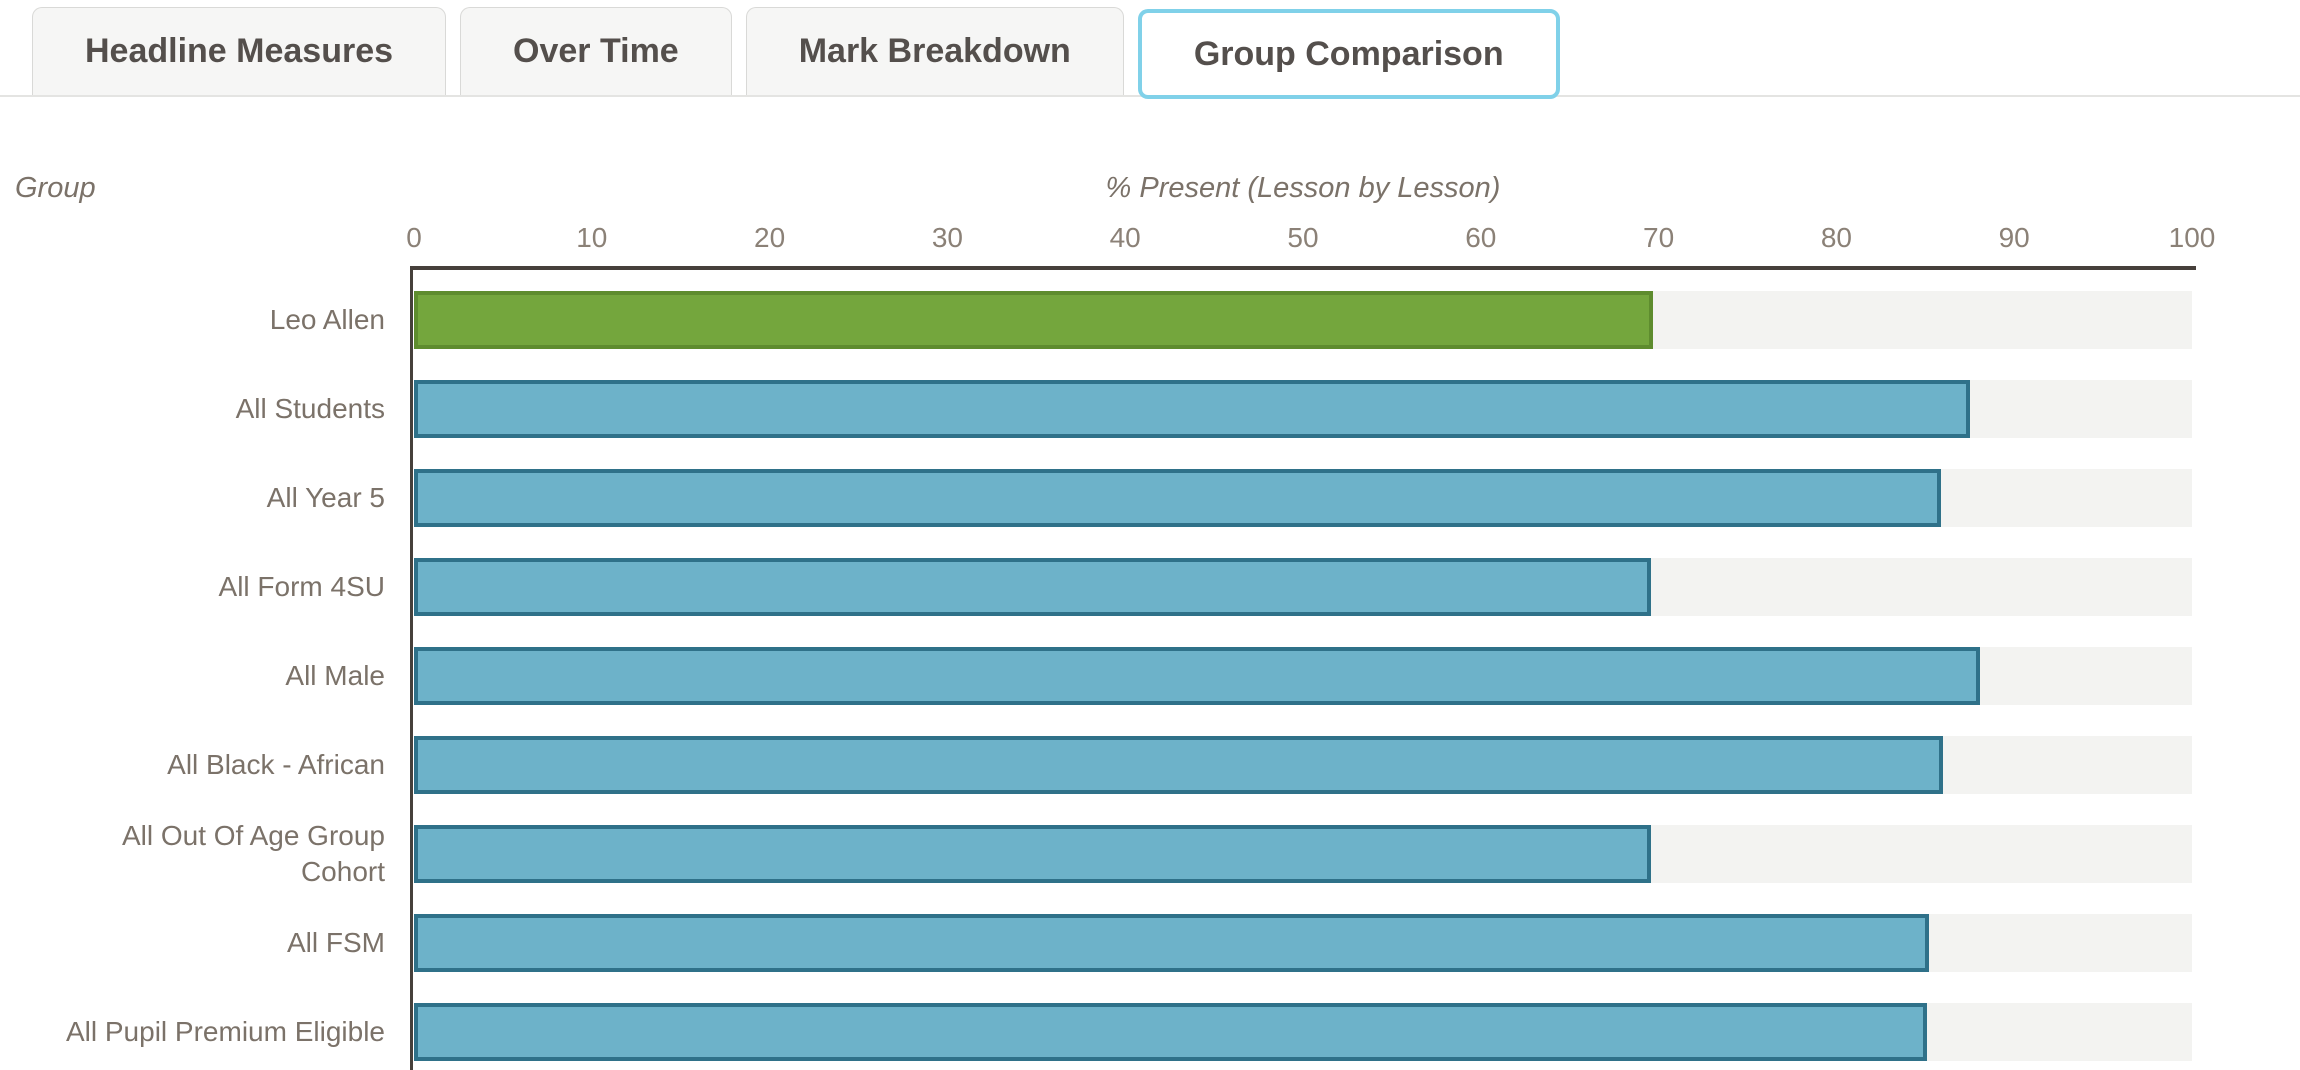  I want to click on x-tick-90: 90, so click(2014, 237).